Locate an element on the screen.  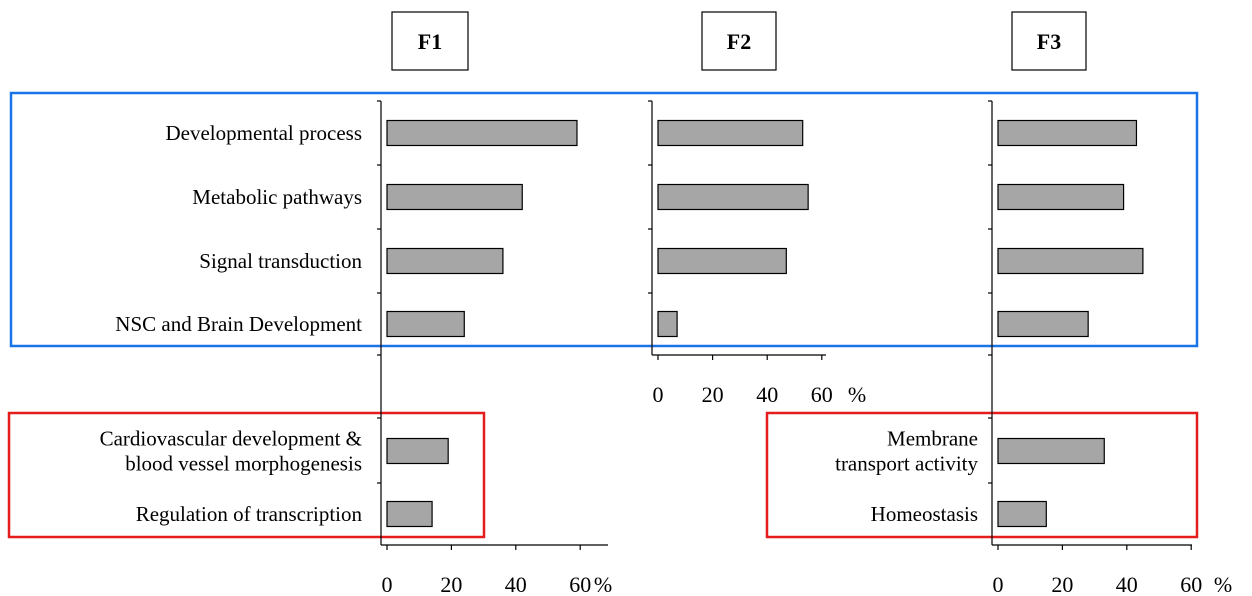
category-label-f1-5: Regulation of transcription is located at coordinates (249, 514).